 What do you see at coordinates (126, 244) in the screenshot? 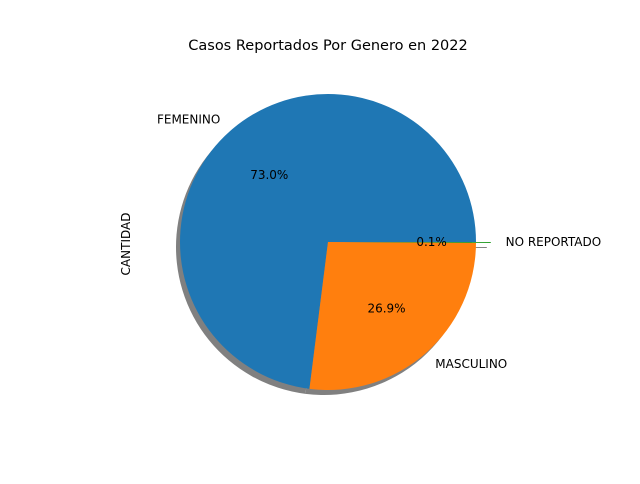
I see `y-axis-label: CANTIDAD` at bounding box center [126, 244].